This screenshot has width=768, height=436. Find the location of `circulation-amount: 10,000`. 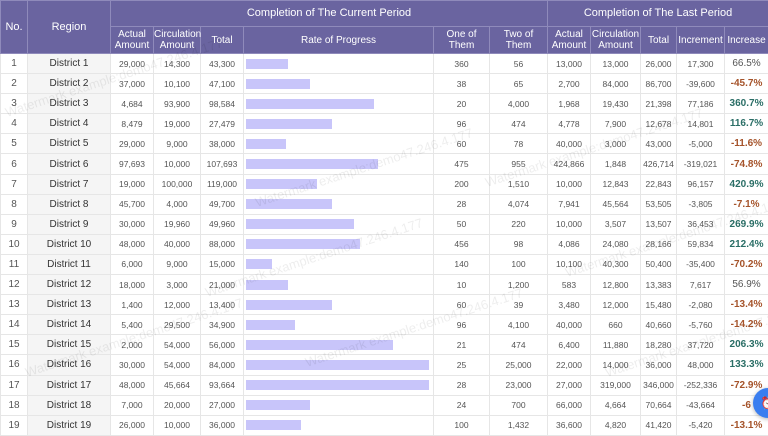

circulation-amount: 10,000 is located at coordinates (177, 425).